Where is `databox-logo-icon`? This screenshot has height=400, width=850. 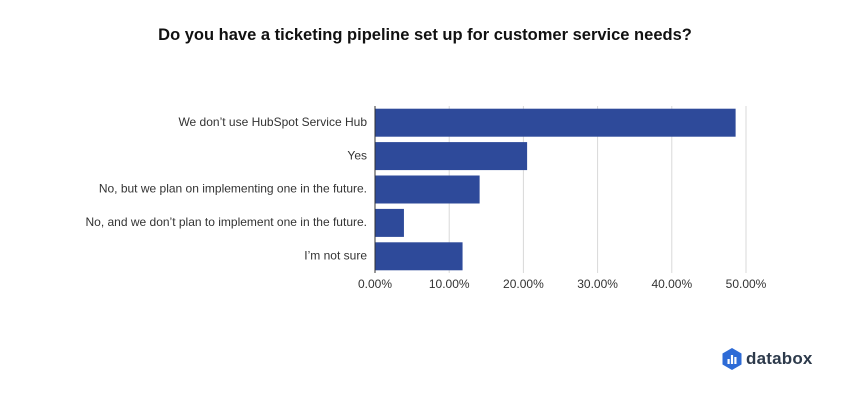 databox-logo-icon is located at coordinates (732, 359).